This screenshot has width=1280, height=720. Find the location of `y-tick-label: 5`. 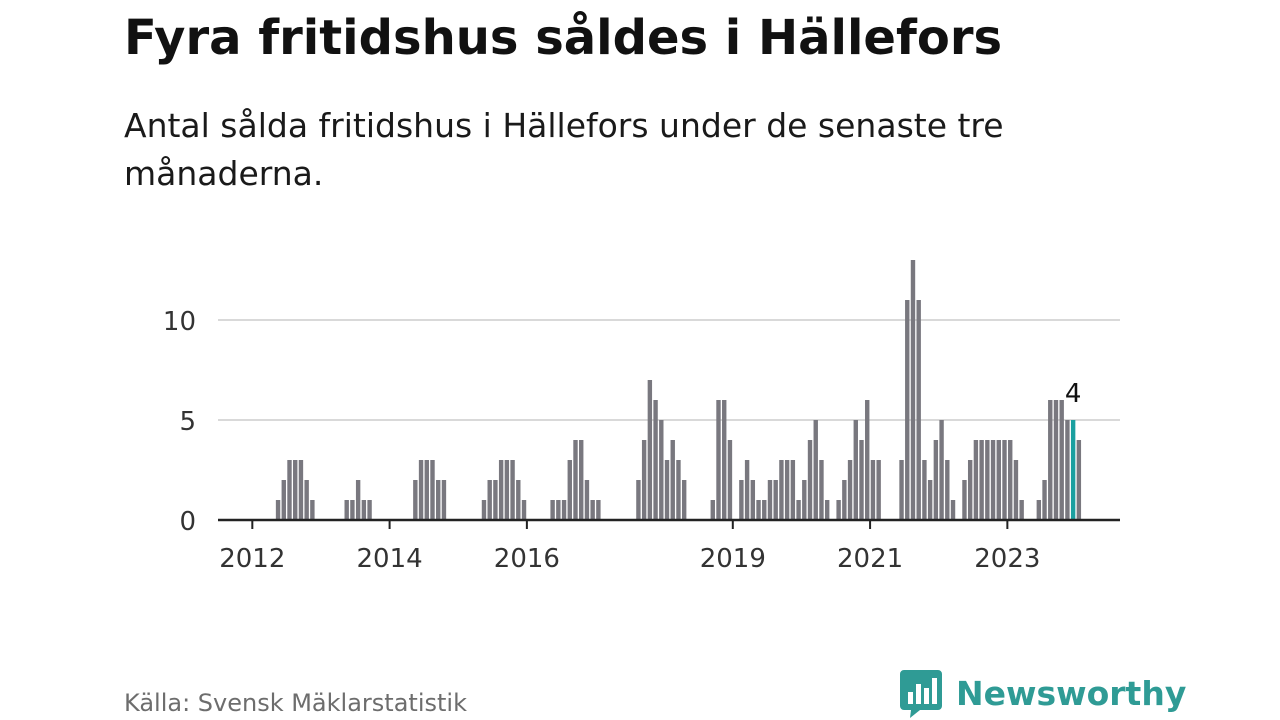

y-tick-label: 5 is located at coordinates (187, 422).